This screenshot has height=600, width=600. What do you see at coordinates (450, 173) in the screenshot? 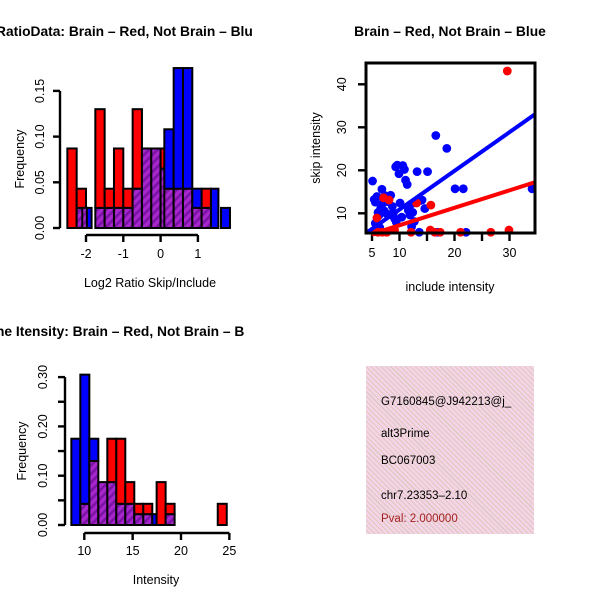
I see `fit-line-blue` at bounding box center [450, 173].